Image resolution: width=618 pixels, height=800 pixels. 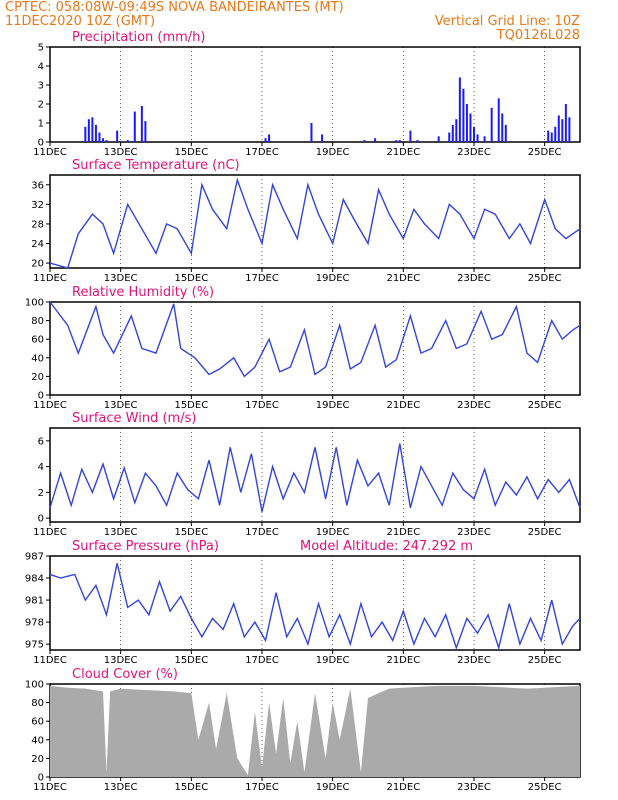 What do you see at coordinates (545, 152) in the screenshot?
I see `panel-1-xlabel: 25DEC` at bounding box center [545, 152].